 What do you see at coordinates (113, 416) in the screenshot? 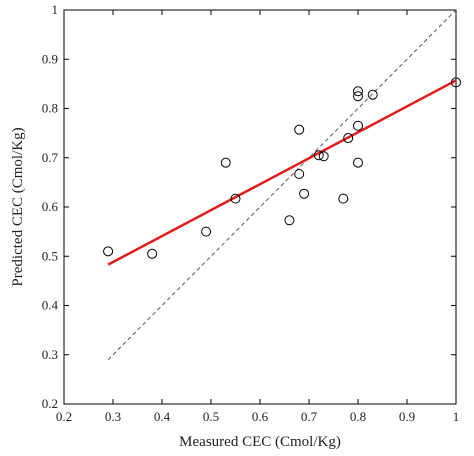
I see `x-tick-label: 0.3` at bounding box center [113, 416].